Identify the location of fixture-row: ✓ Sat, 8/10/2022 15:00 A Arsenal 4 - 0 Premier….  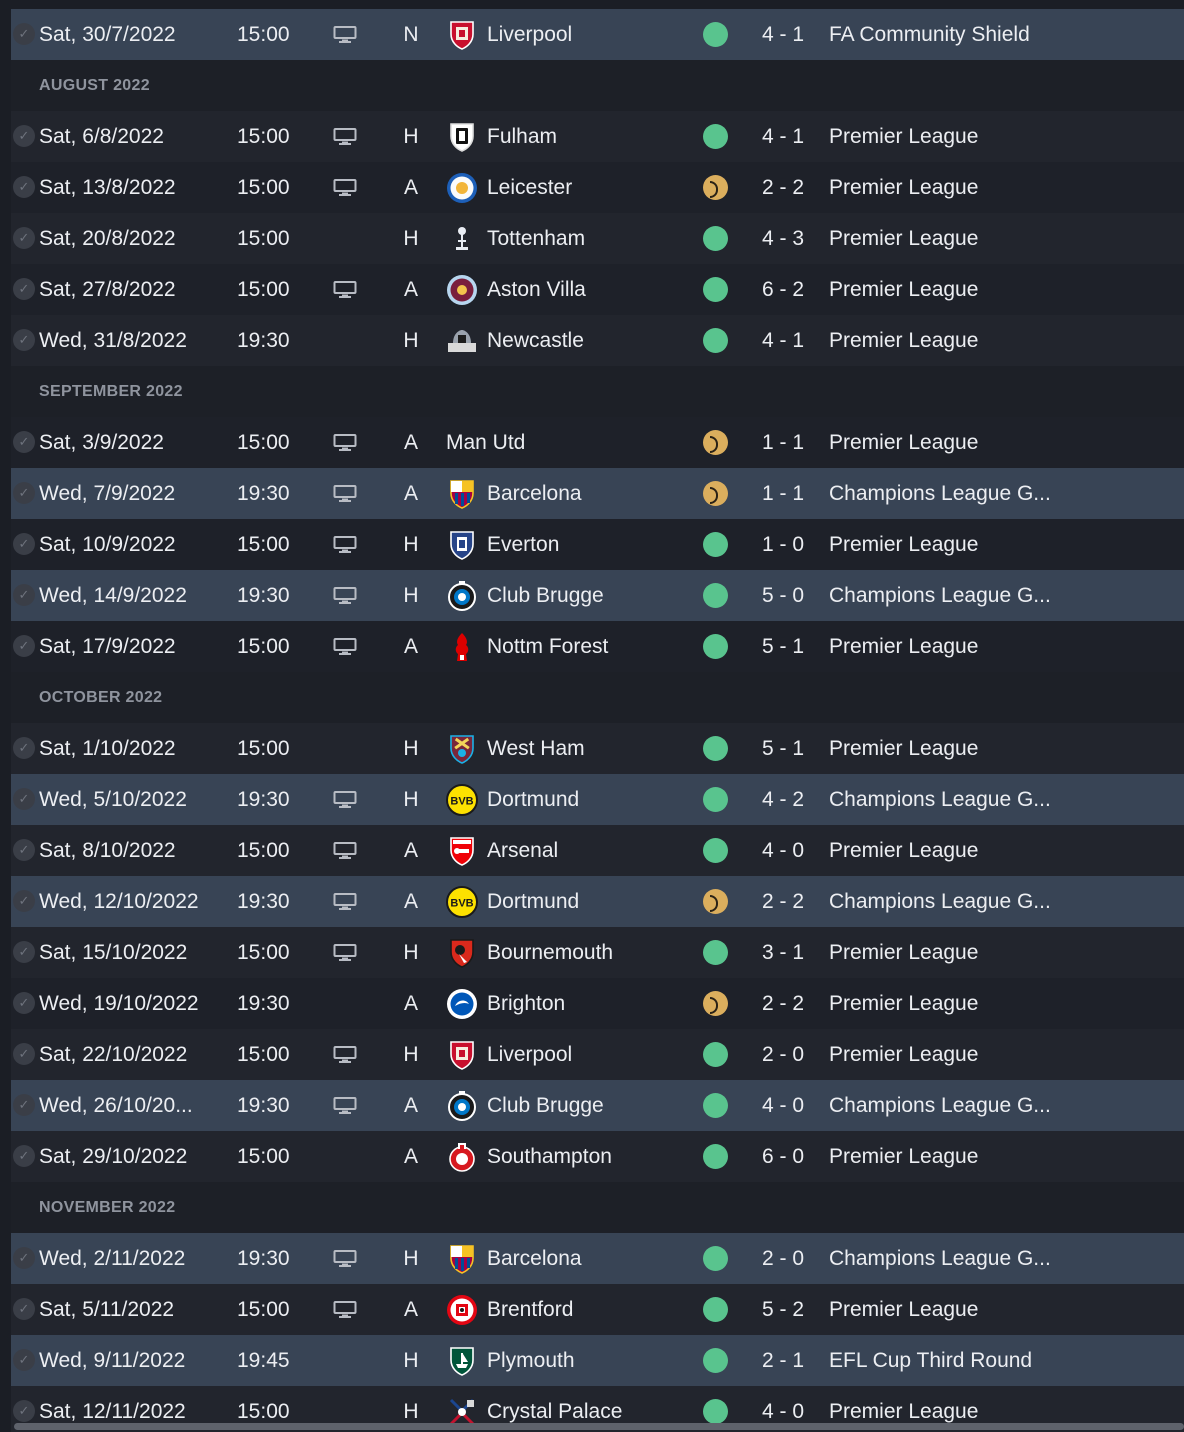
(597, 850).